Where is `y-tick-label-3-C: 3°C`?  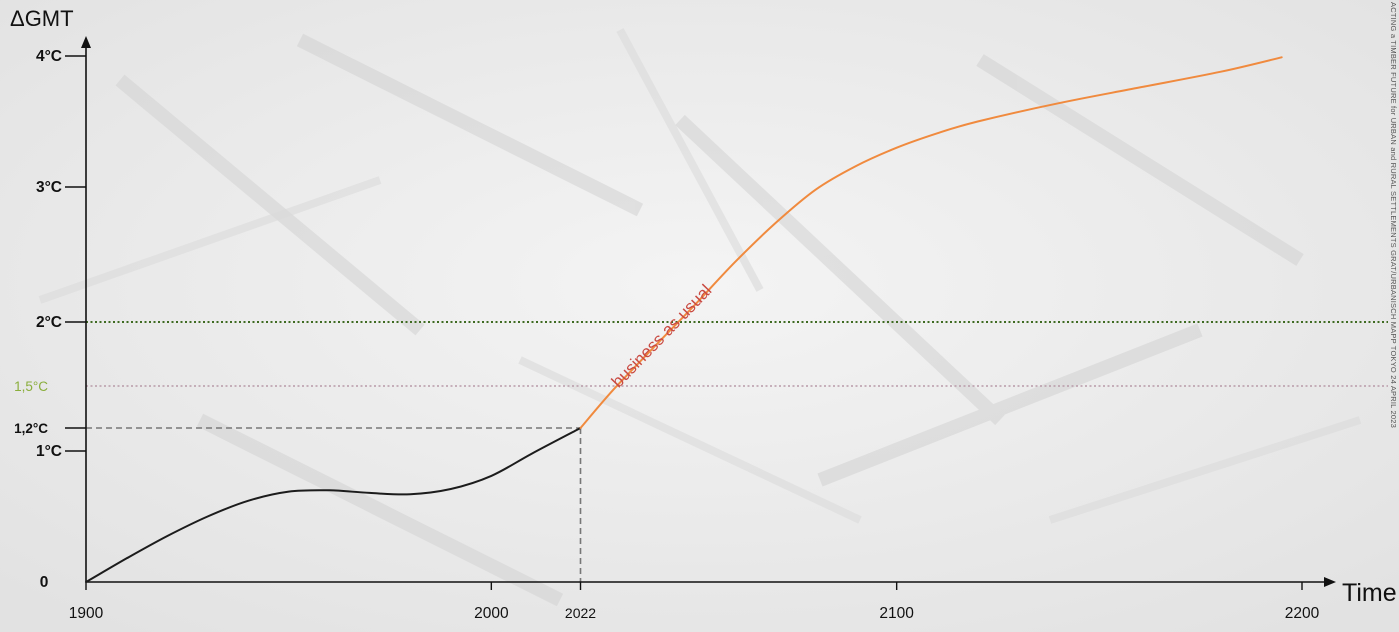
y-tick-label-3-C: 3°C is located at coordinates (49, 187).